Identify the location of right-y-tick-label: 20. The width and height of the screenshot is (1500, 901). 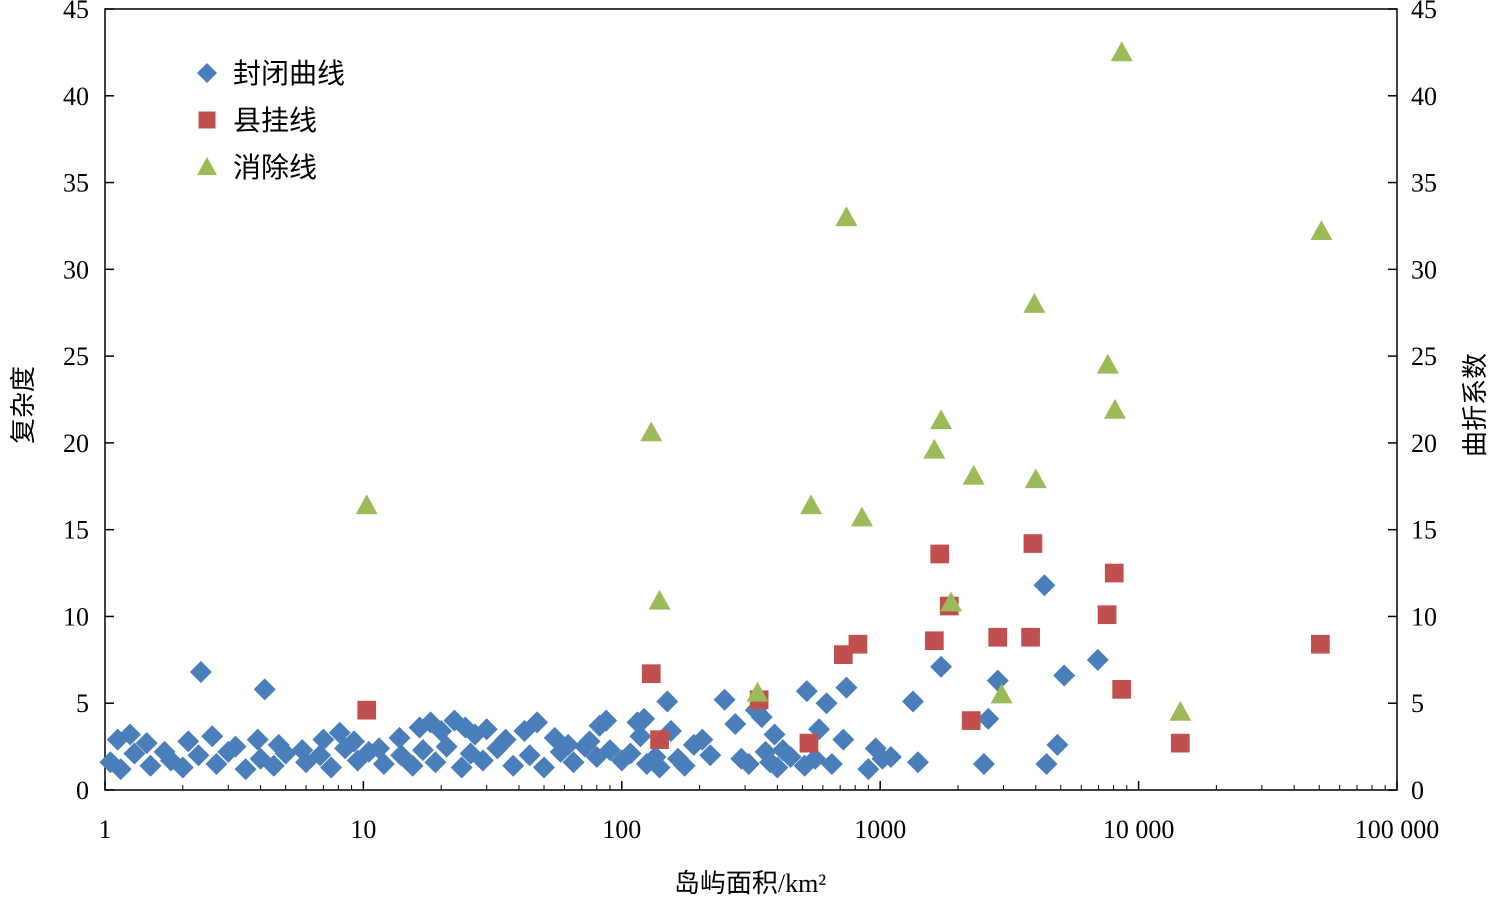
(1424, 443).